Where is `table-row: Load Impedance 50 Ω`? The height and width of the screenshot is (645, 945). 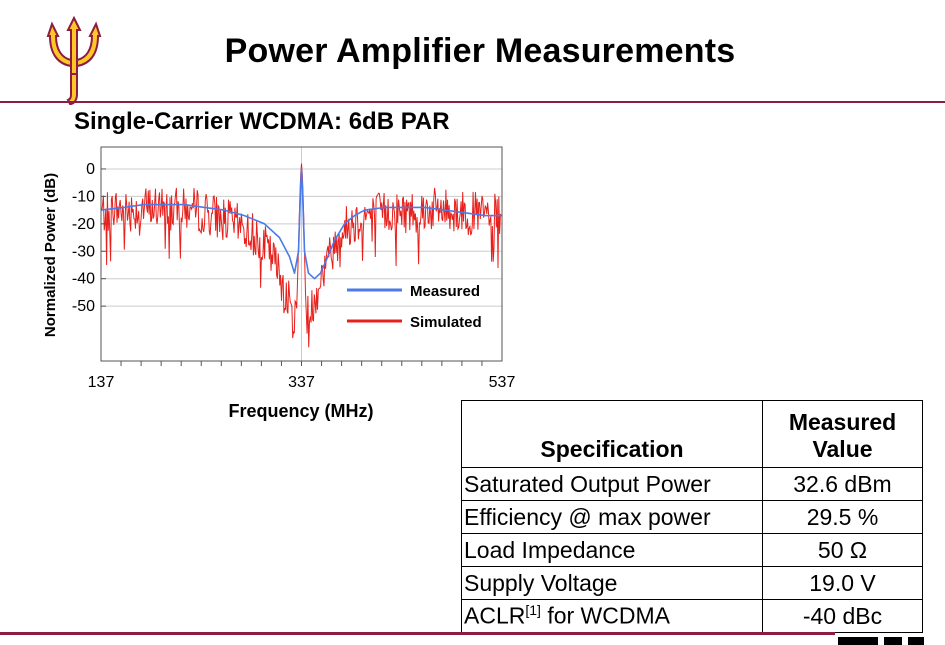
table-row: Load Impedance 50 Ω is located at coordinates (692, 550).